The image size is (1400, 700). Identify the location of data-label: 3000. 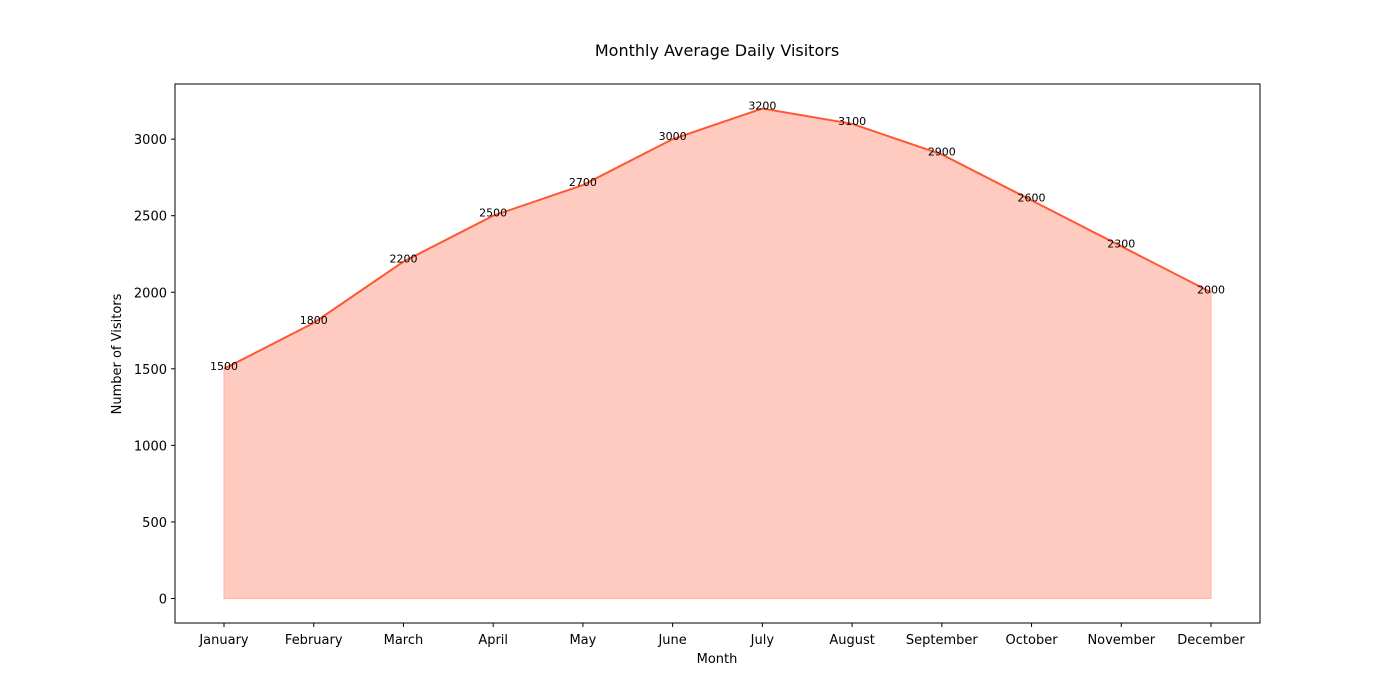
(673, 136).